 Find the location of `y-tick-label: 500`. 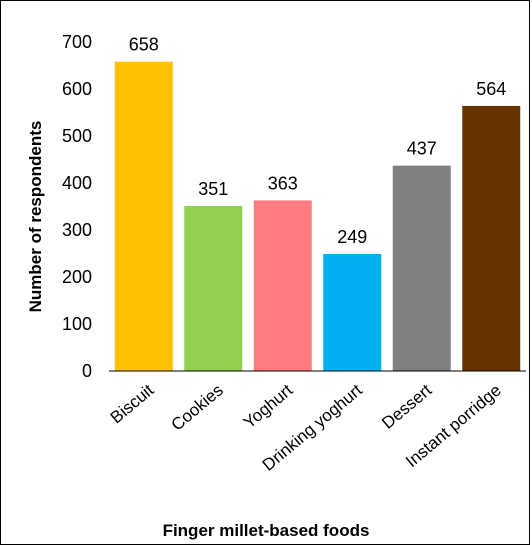

y-tick-label: 500 is located at coordinates (77, 136).